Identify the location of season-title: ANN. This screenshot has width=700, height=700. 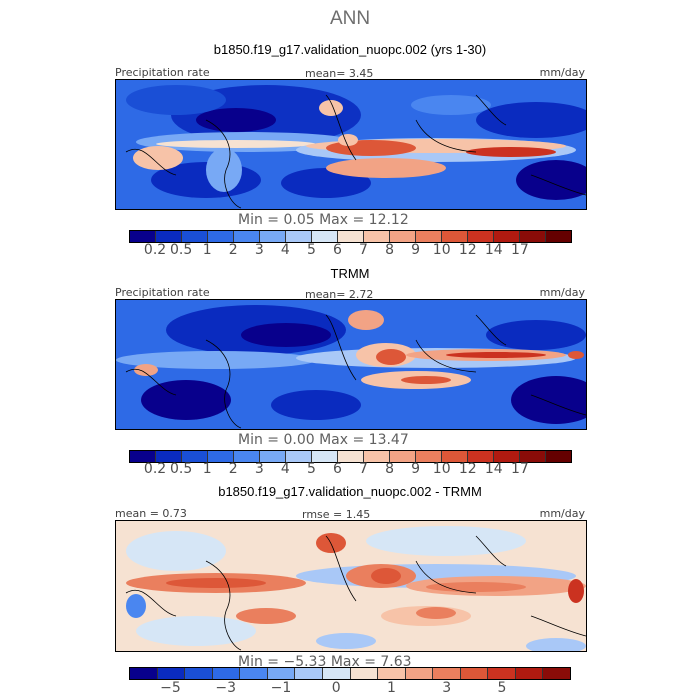
(350, 18).